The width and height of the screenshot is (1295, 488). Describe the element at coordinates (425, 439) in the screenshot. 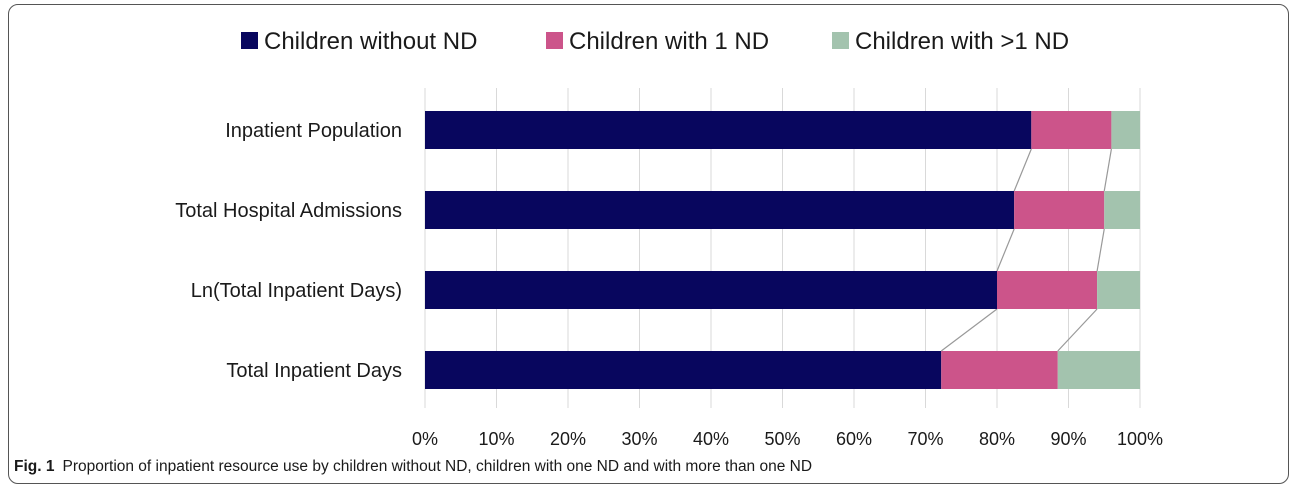

I see `x-tick-label: 0%` at that location.